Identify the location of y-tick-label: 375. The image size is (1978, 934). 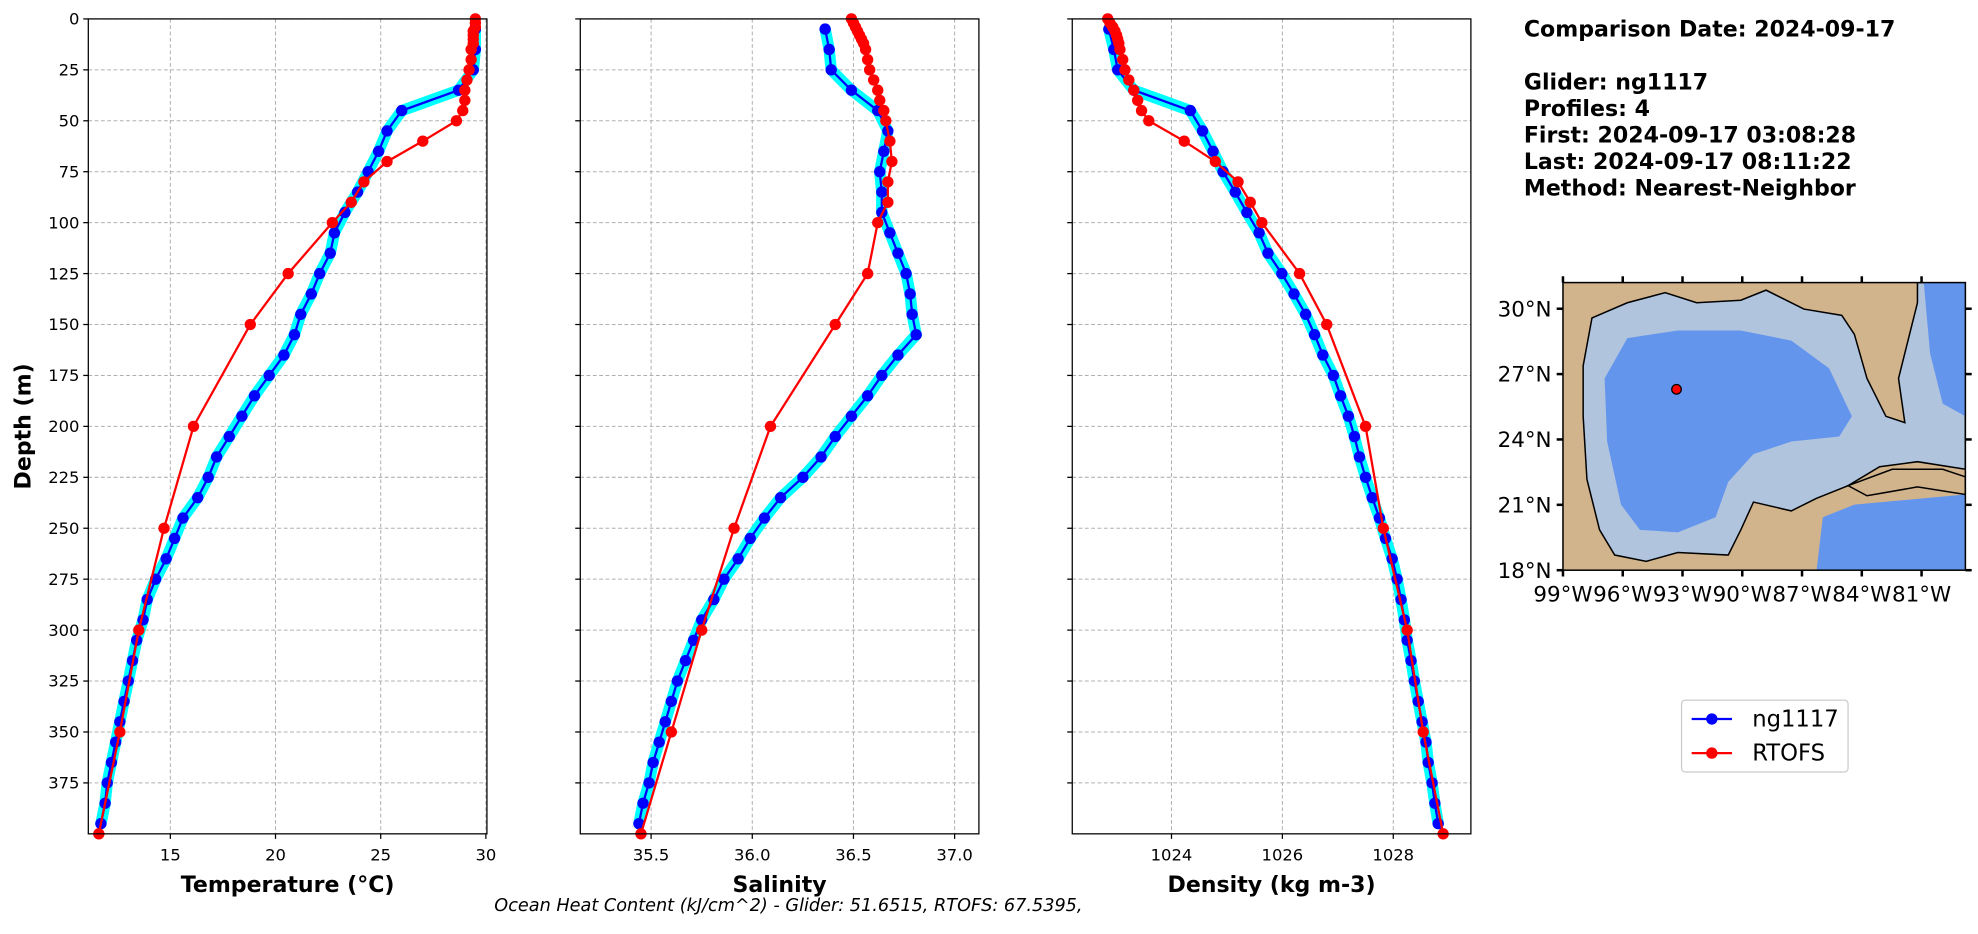
(63, 783).